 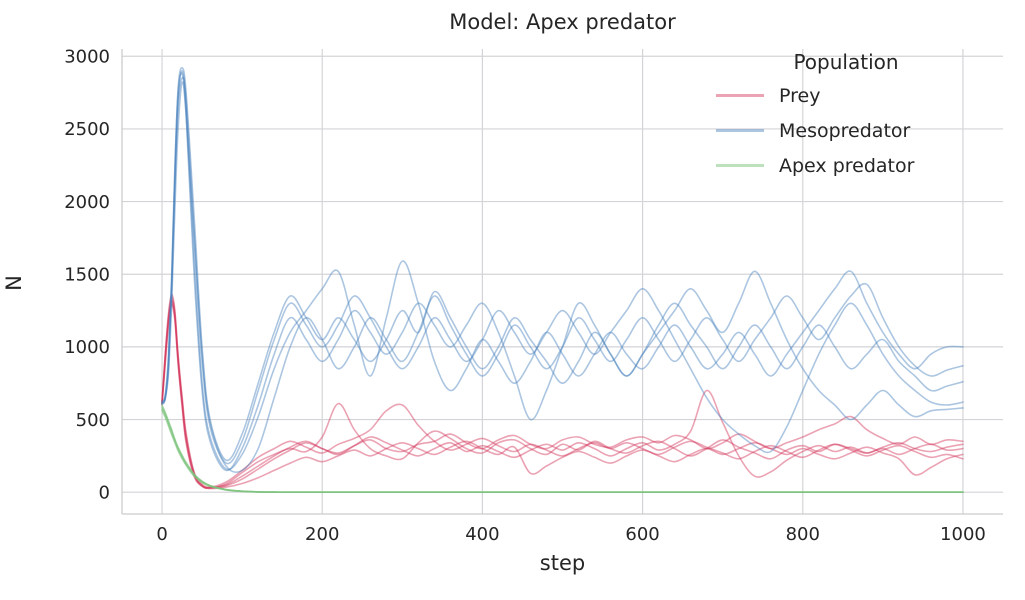 I want to click on legend-label-prey: Prey, so click(x=800, y=95).